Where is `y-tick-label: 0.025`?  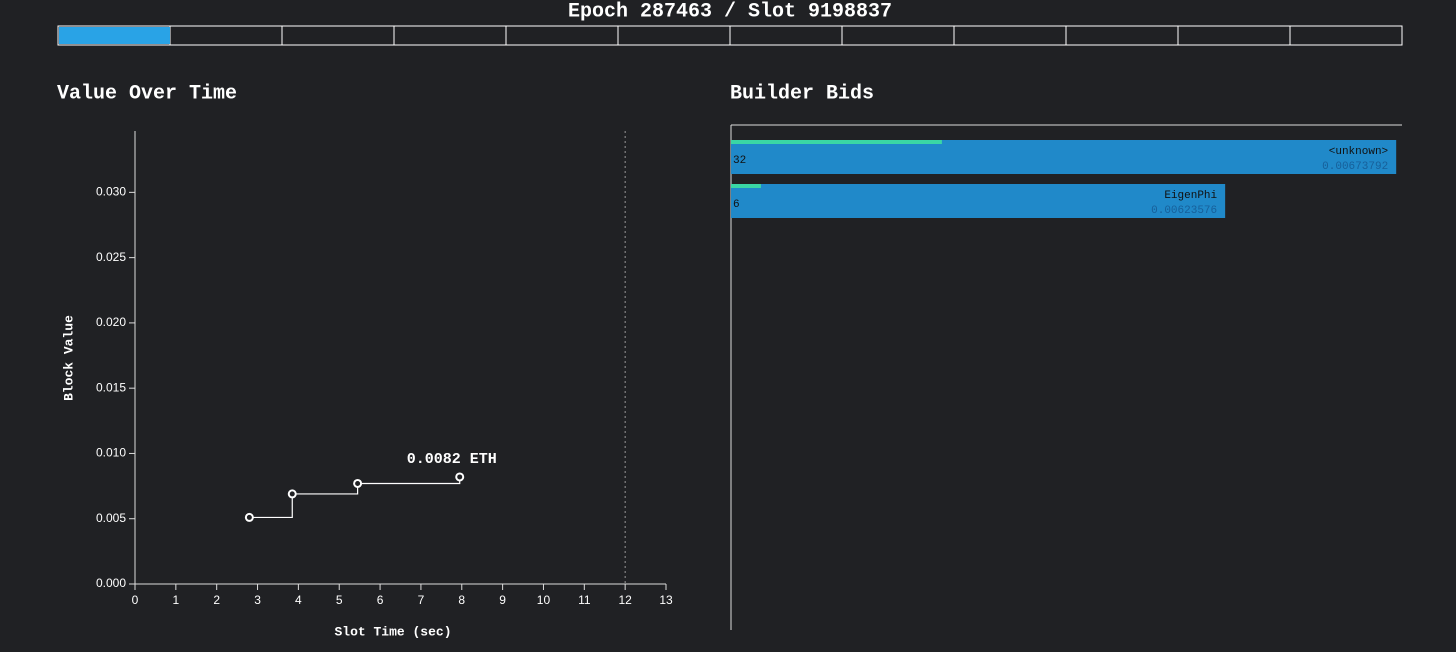
y-tick-label: 0.025 is located at coordinates (111, 257).